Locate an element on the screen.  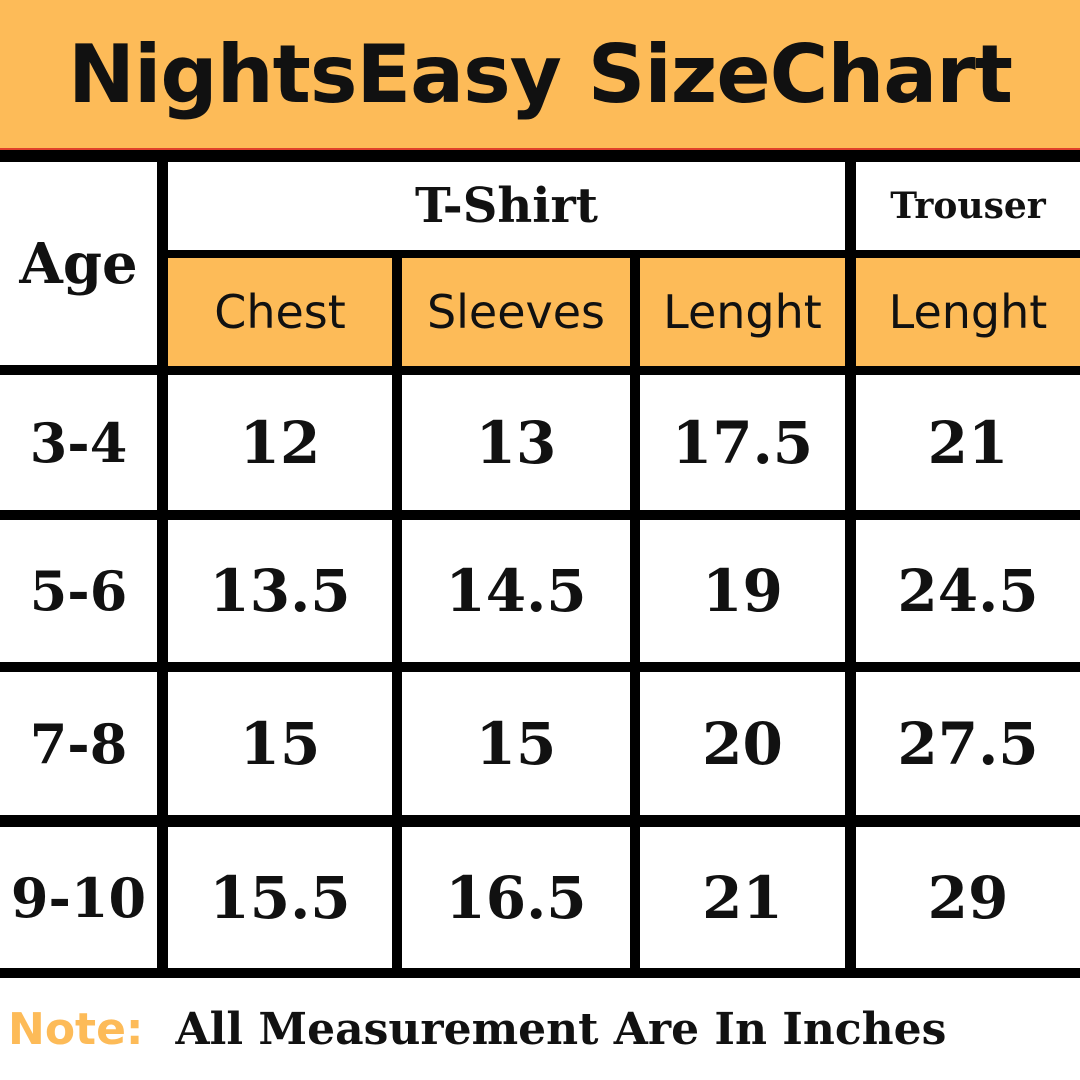
cell-chest: 15.5 is located at coordinates (280, 897).